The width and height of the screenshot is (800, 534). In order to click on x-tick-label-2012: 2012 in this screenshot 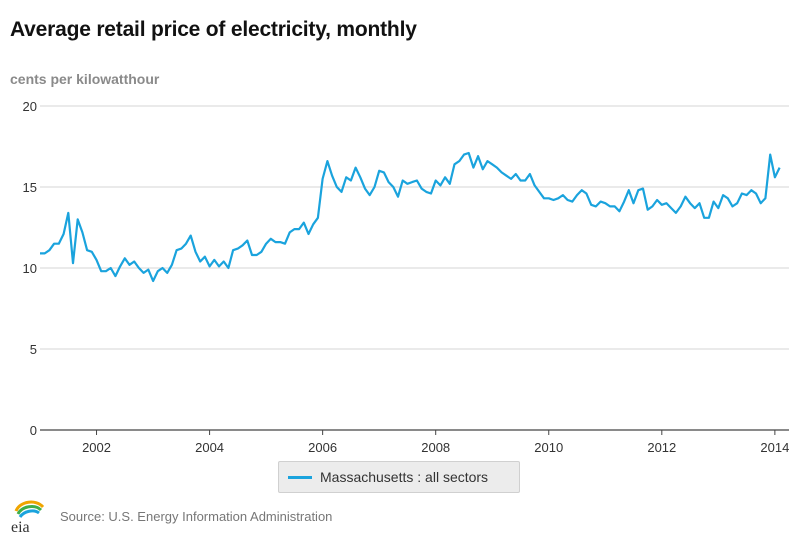, I will do `click(661, 447)`.